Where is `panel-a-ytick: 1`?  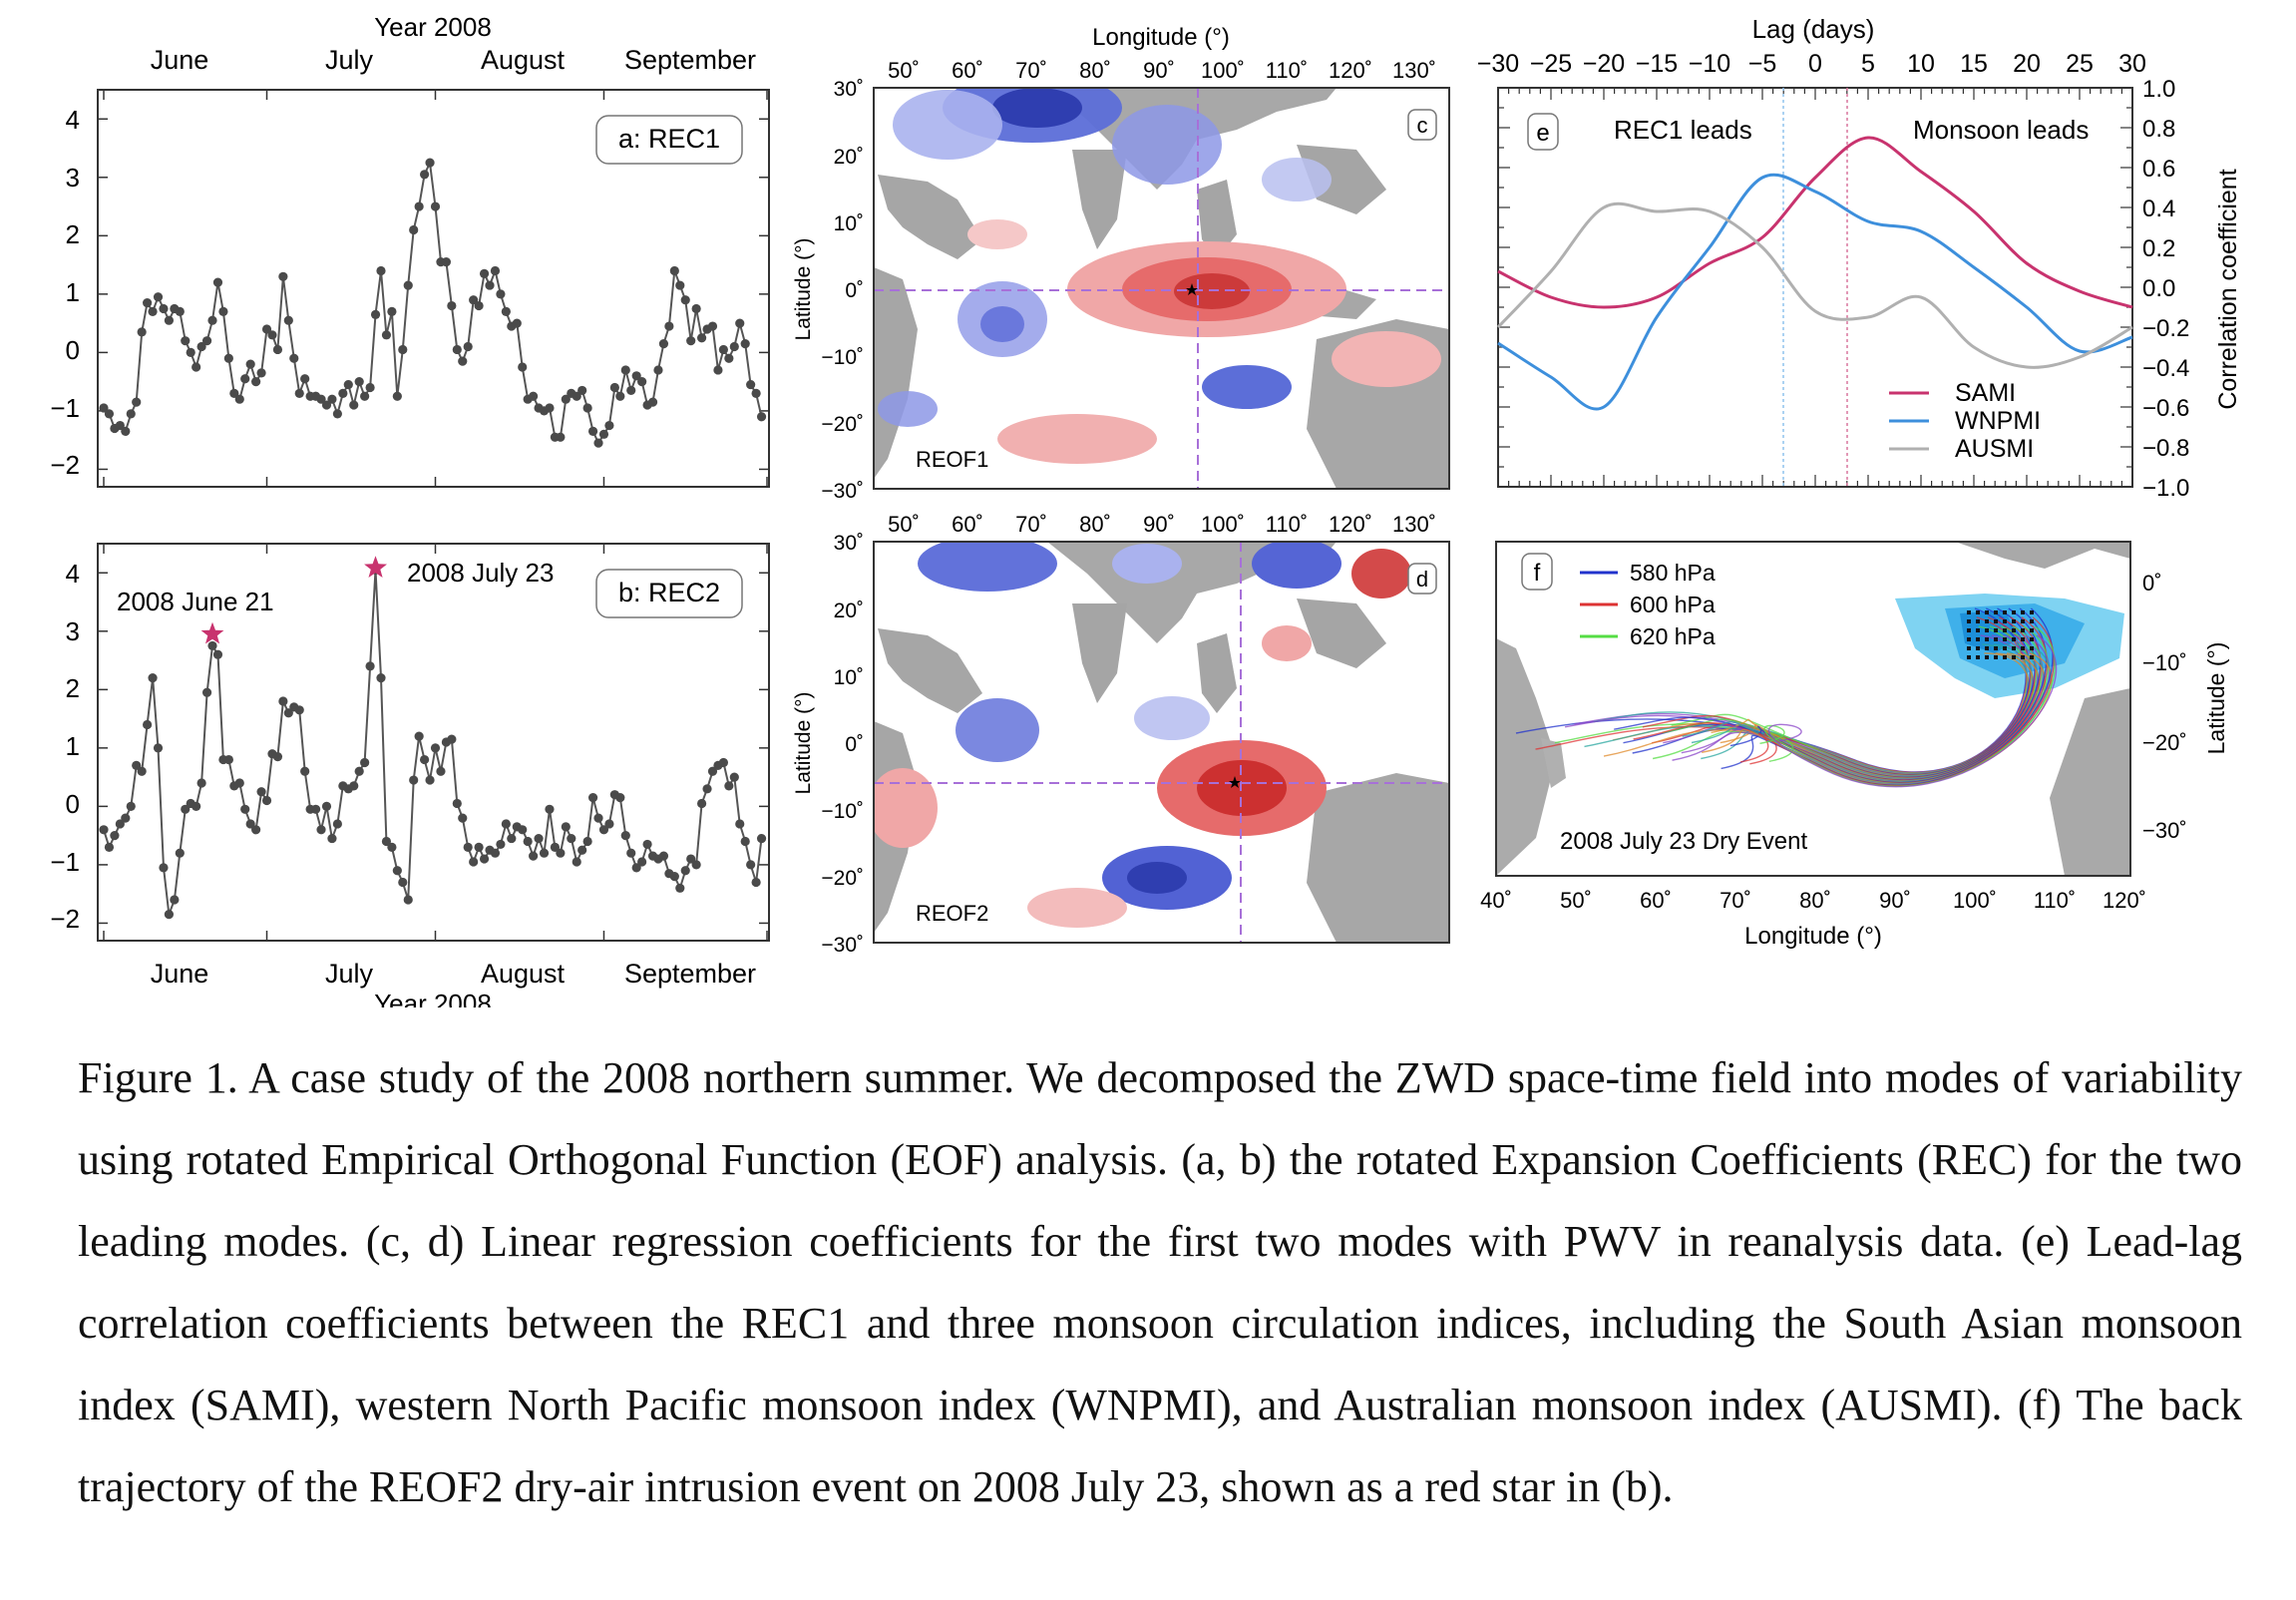
panel-a-ytick: 1 is located at coordinates (73, 292).